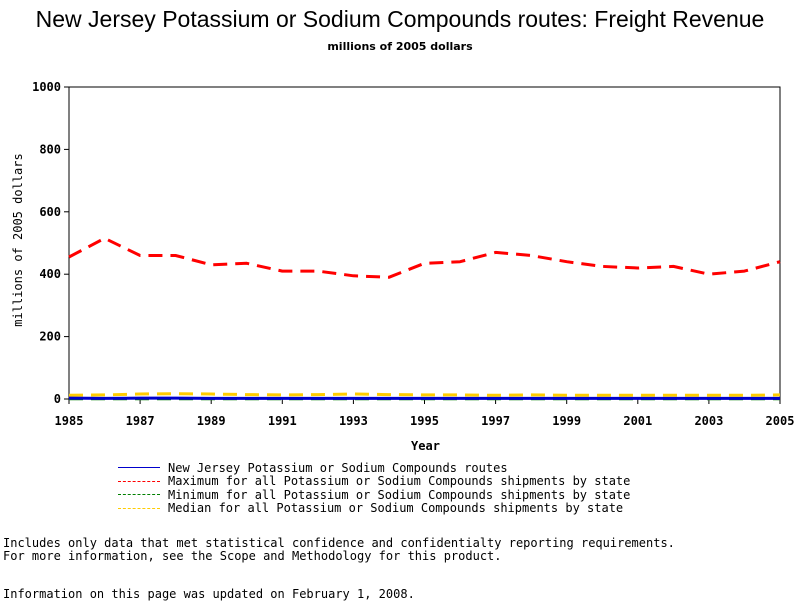 The height and width of the screenshot is (601, 800). Describe the element at coordinates (46, 87) in the screenshot. I see `y-tick-label: 1000` at that location.